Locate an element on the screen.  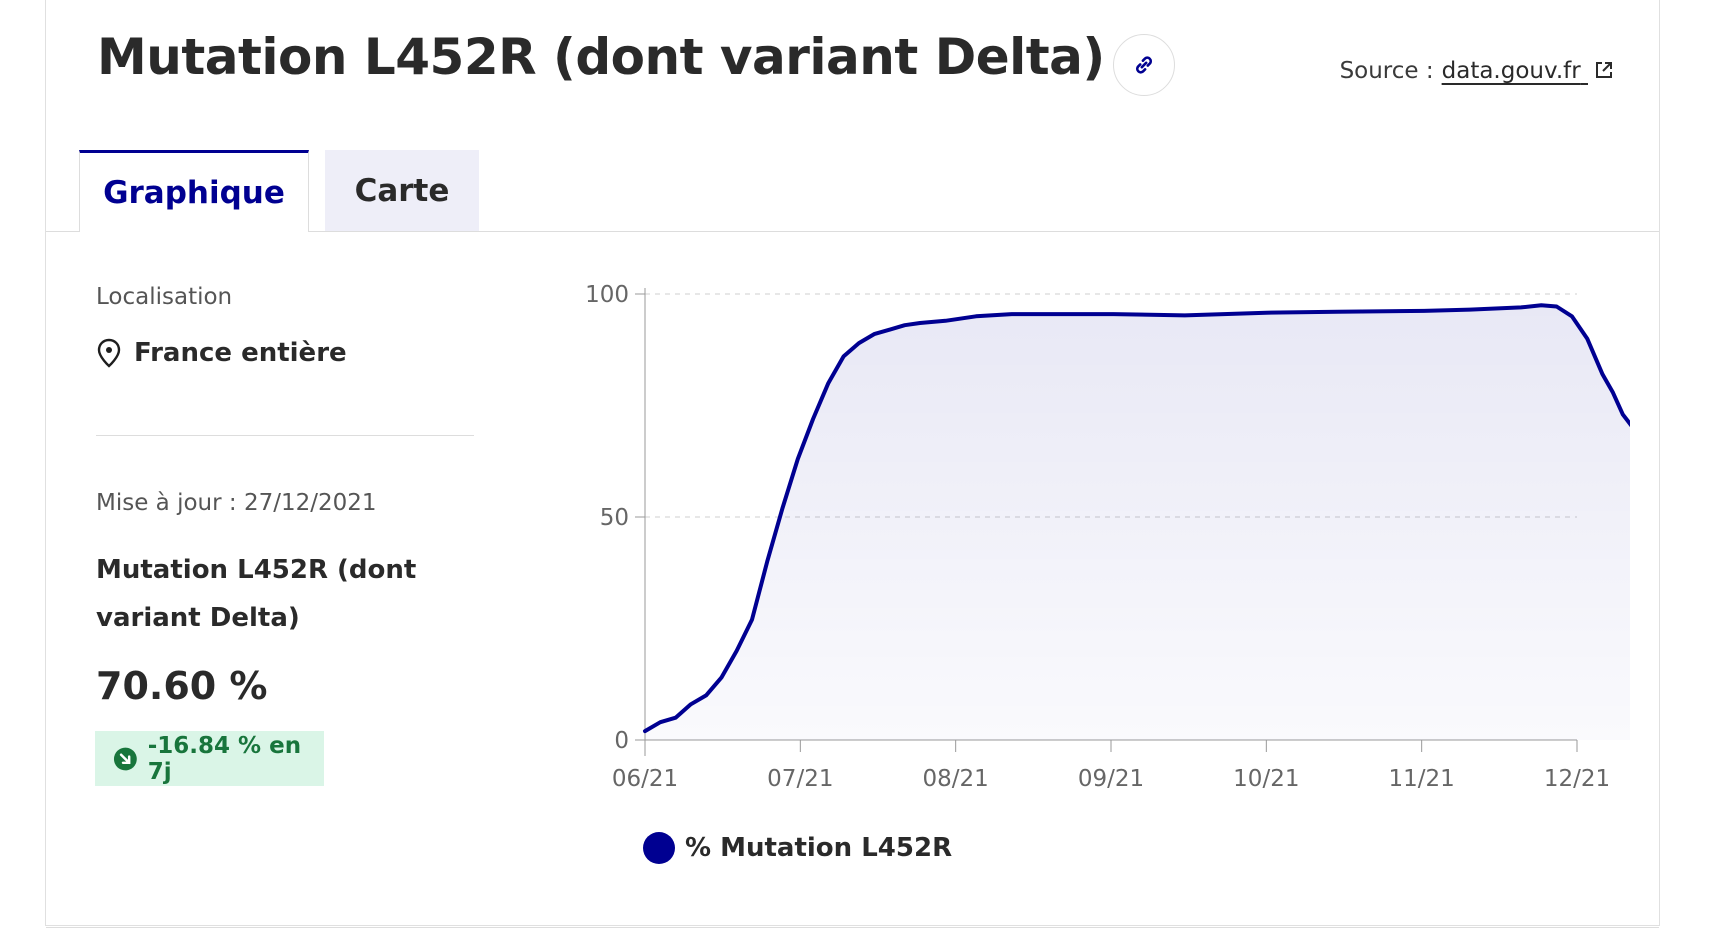
tab-carte: Carte is located at coordinates (402, 191).